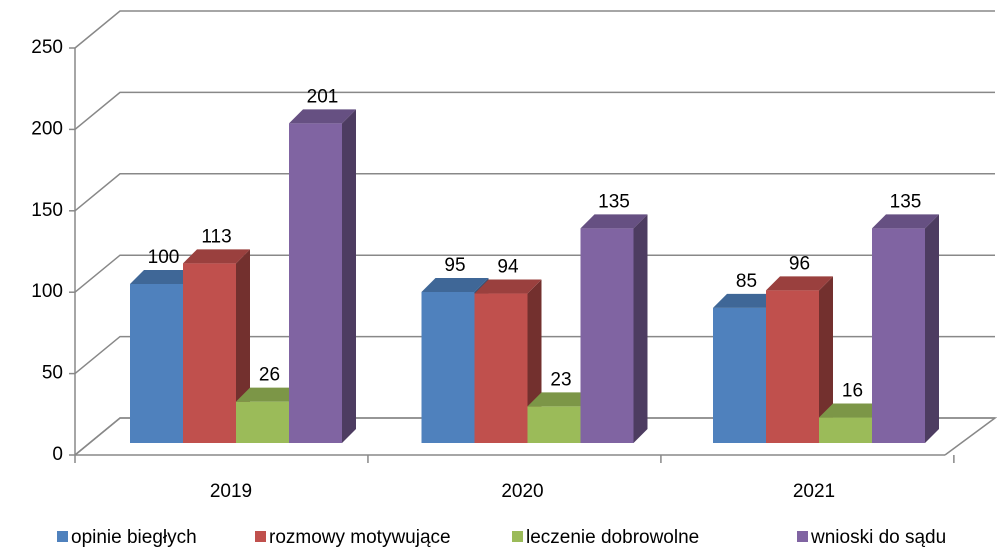 The height and width of the screenshot is (551, 997). What do you see at coordinates (799, 263) in the screenshot?
I see `value-label: 96` at bounding box center [799, 263].